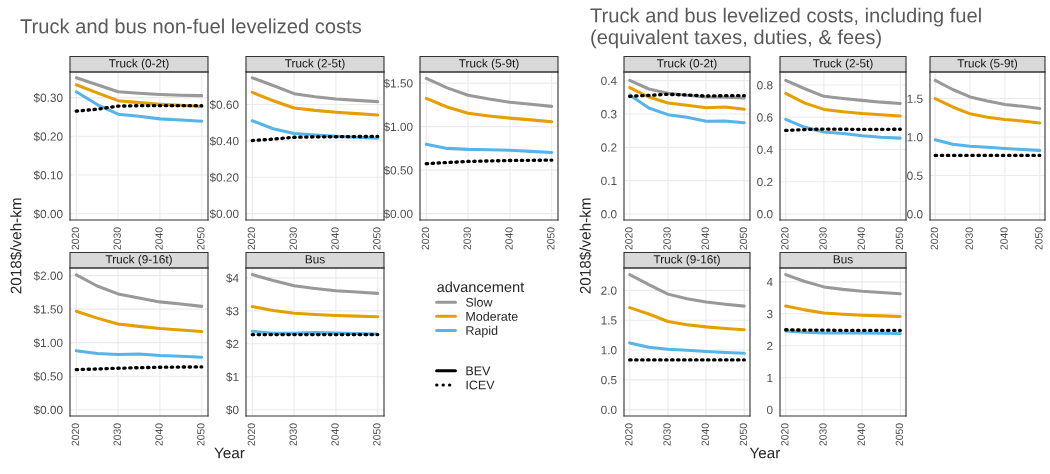 Image resolution: width=1050 pixels, height=474 pixels. What do you see at coordinates (609, 380) in the screenshot?
I see `y-tick-label: 0.5` at bounding box center [609, 380].